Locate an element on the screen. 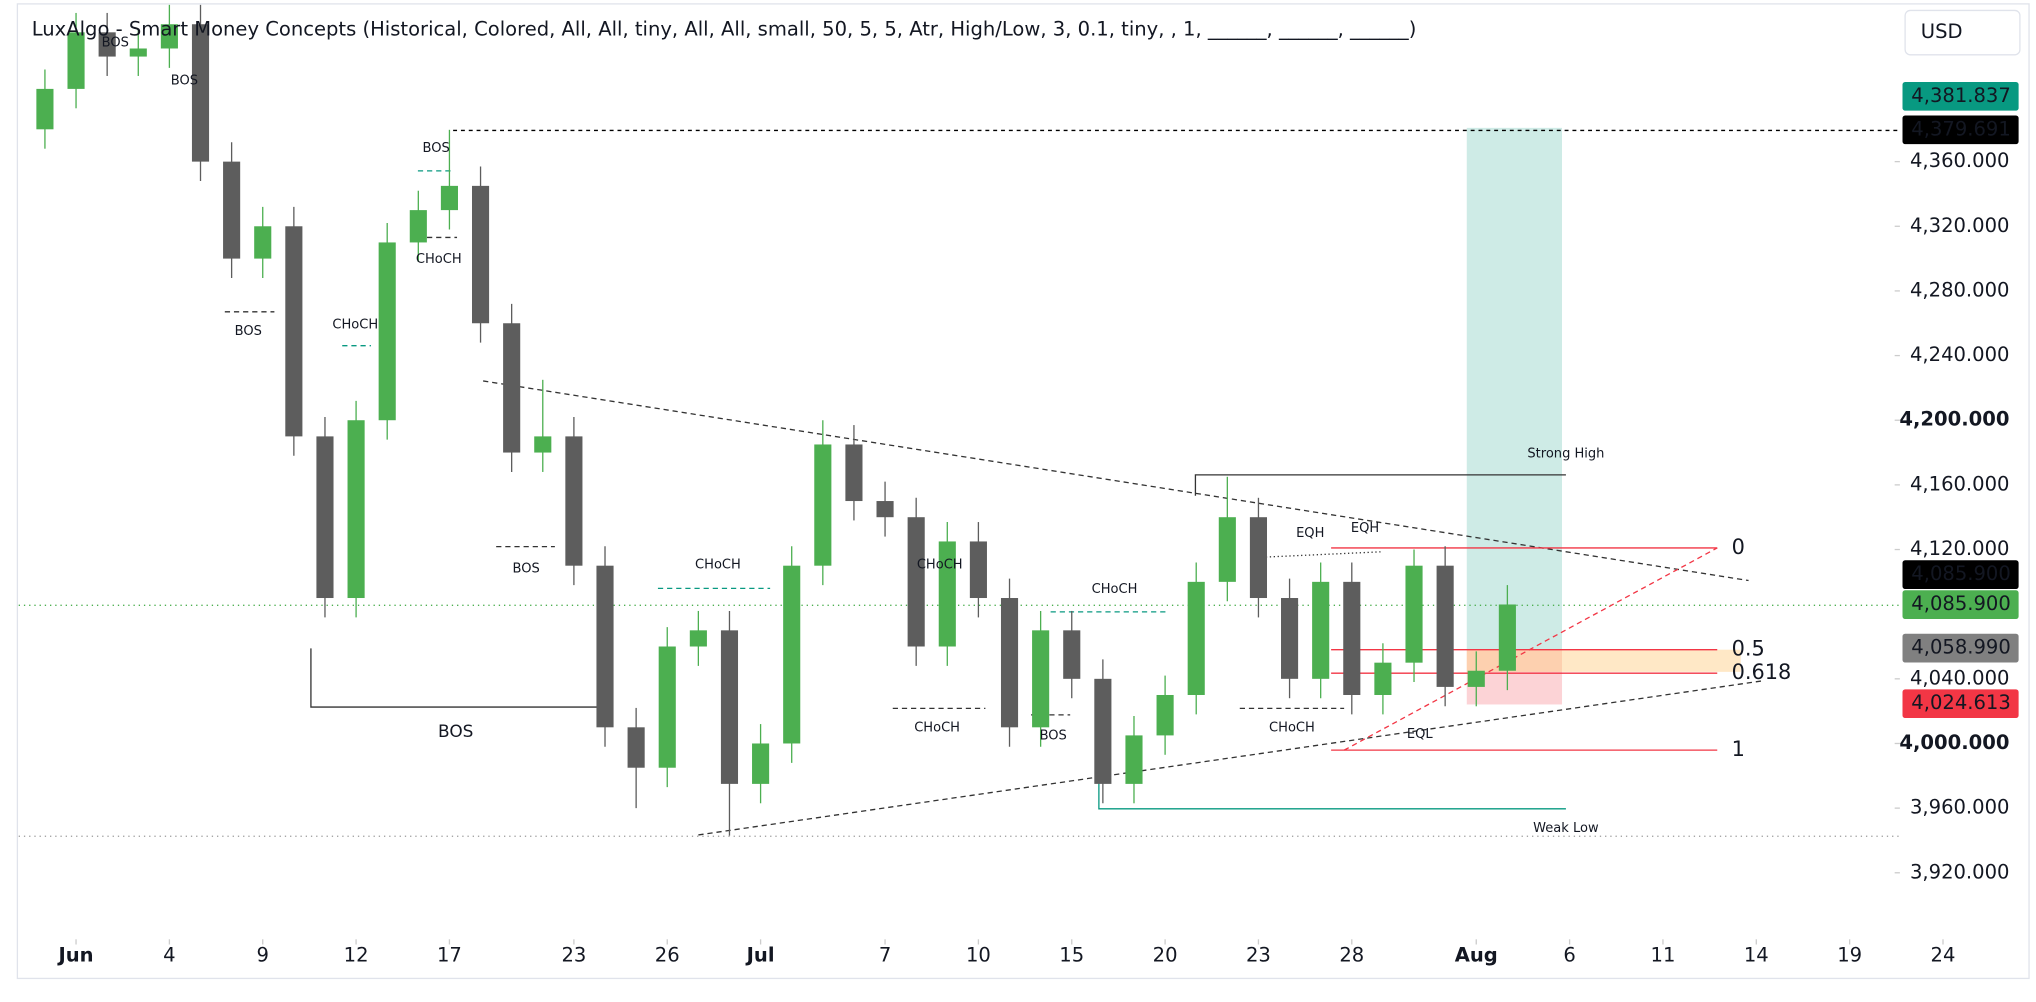 This screenshot has height=1002, width=2036. price-tag-label: 4,381.837 is located at coordinates (1960, 95).